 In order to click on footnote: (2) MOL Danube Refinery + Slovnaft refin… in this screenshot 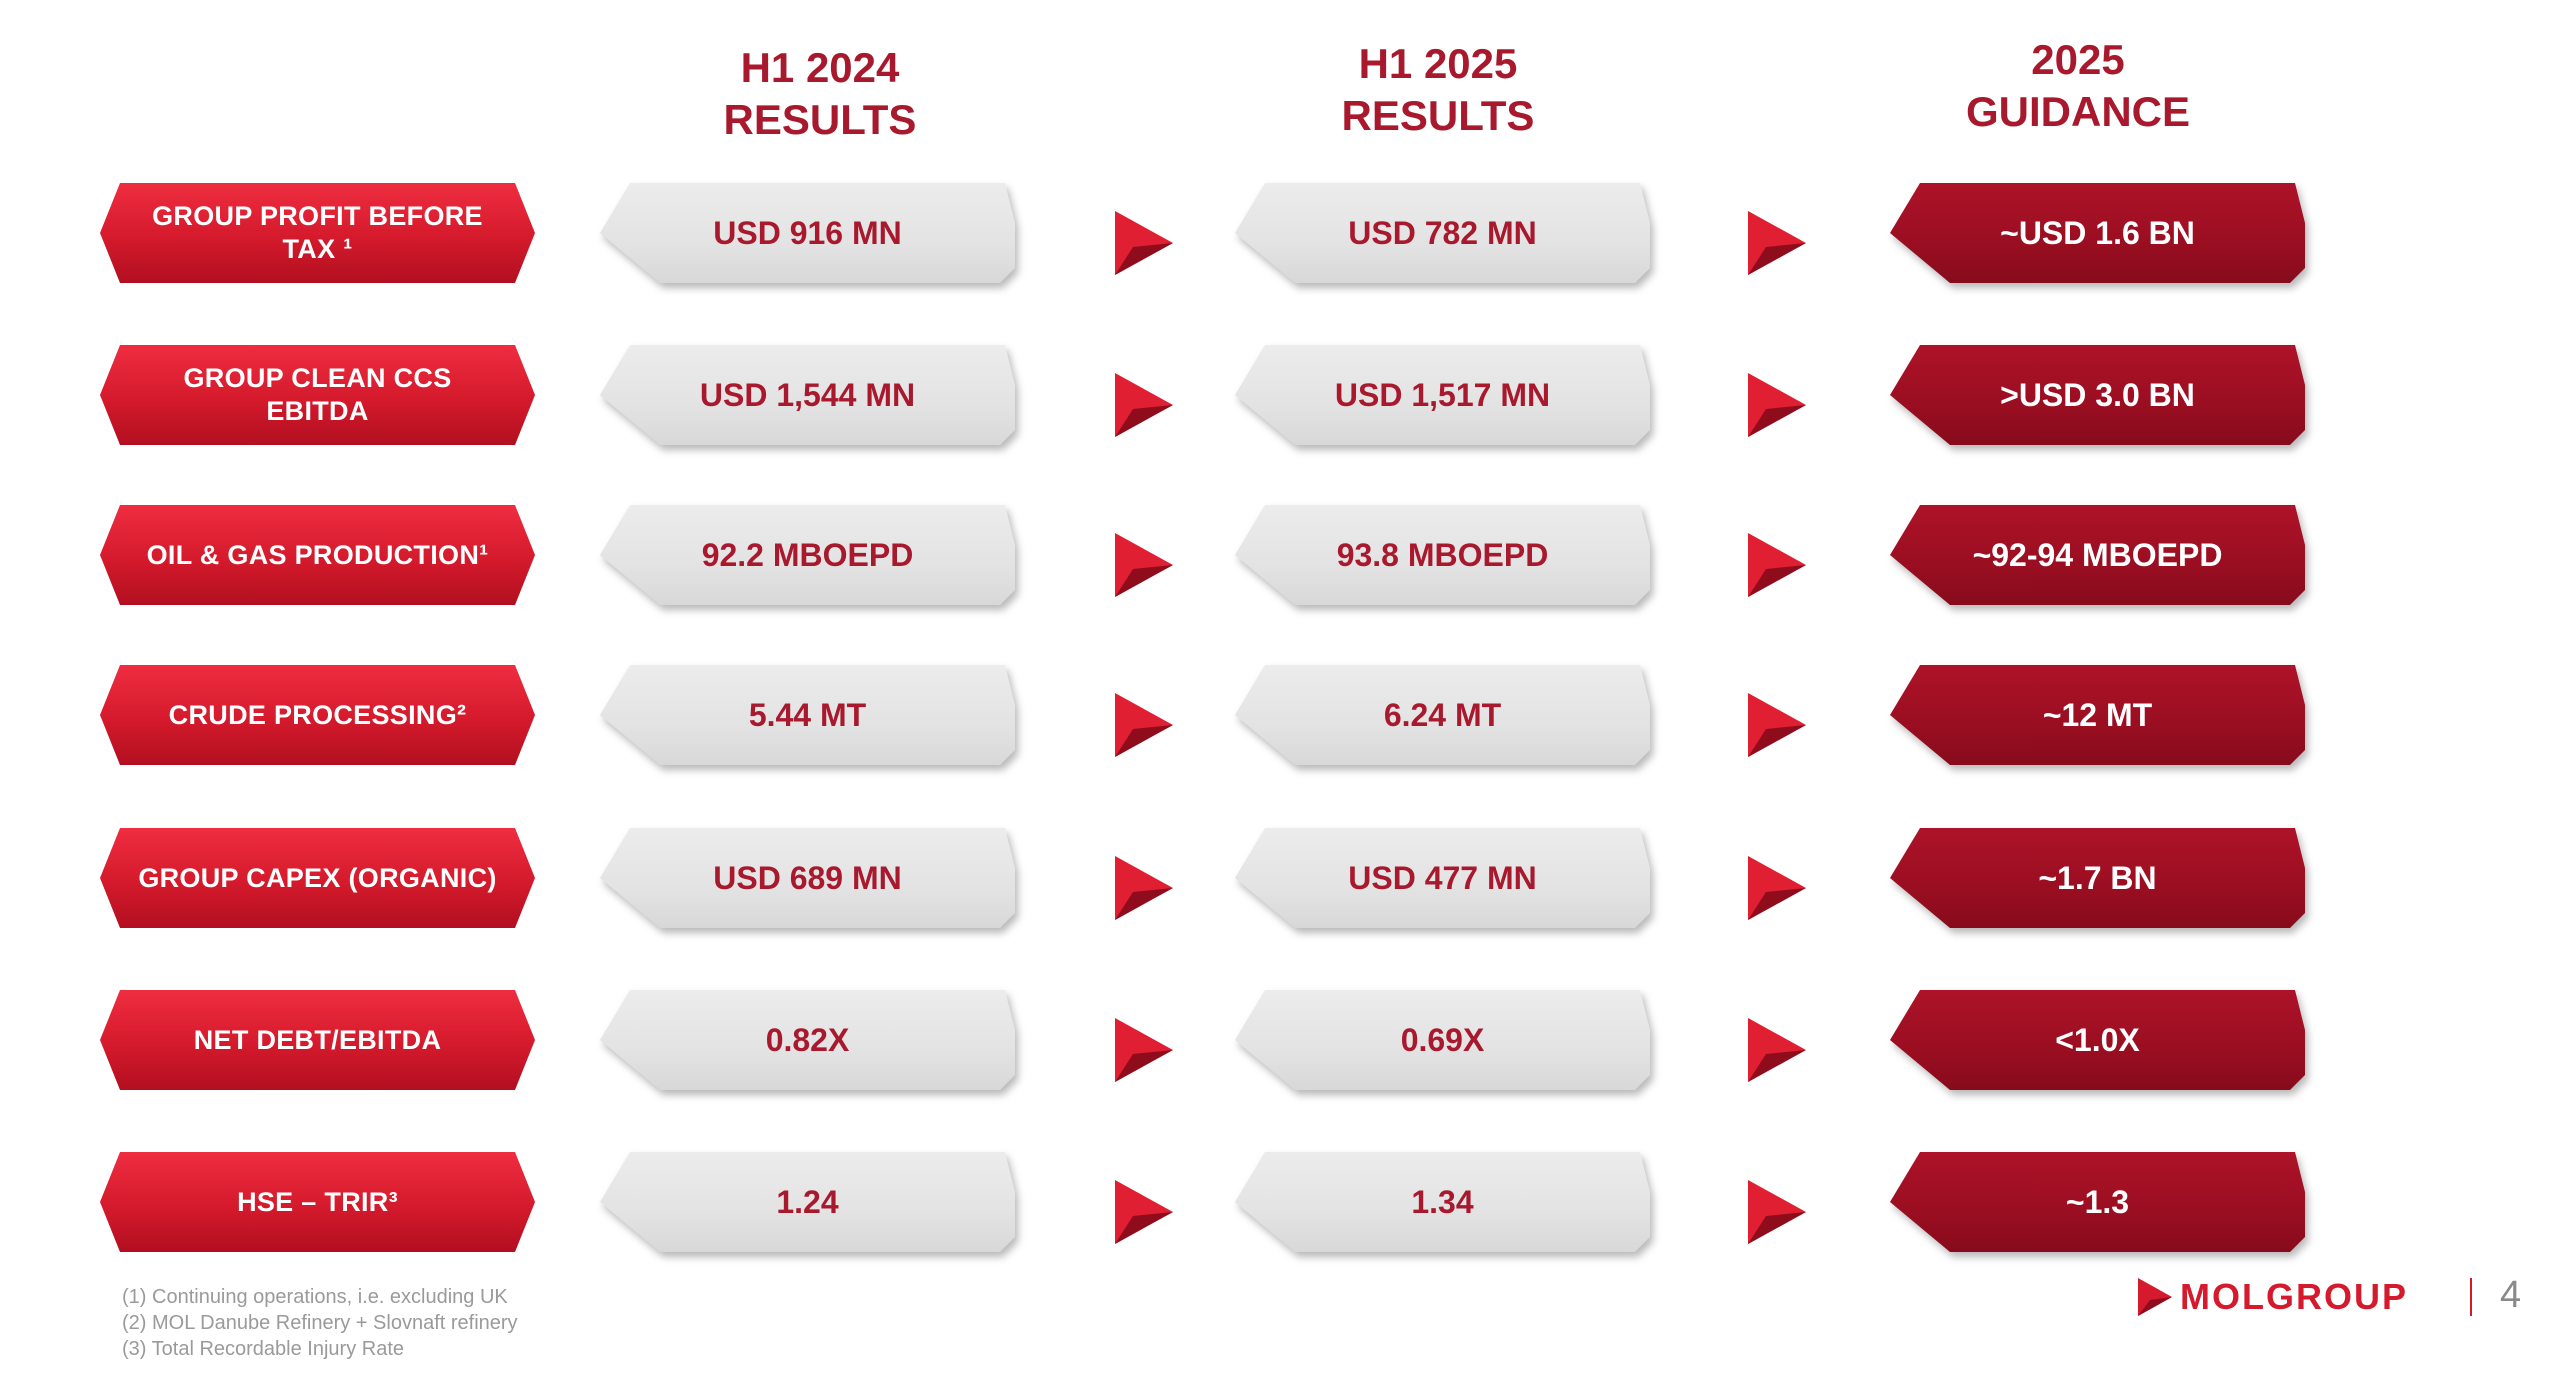, I will do `click(320, 1323)`.